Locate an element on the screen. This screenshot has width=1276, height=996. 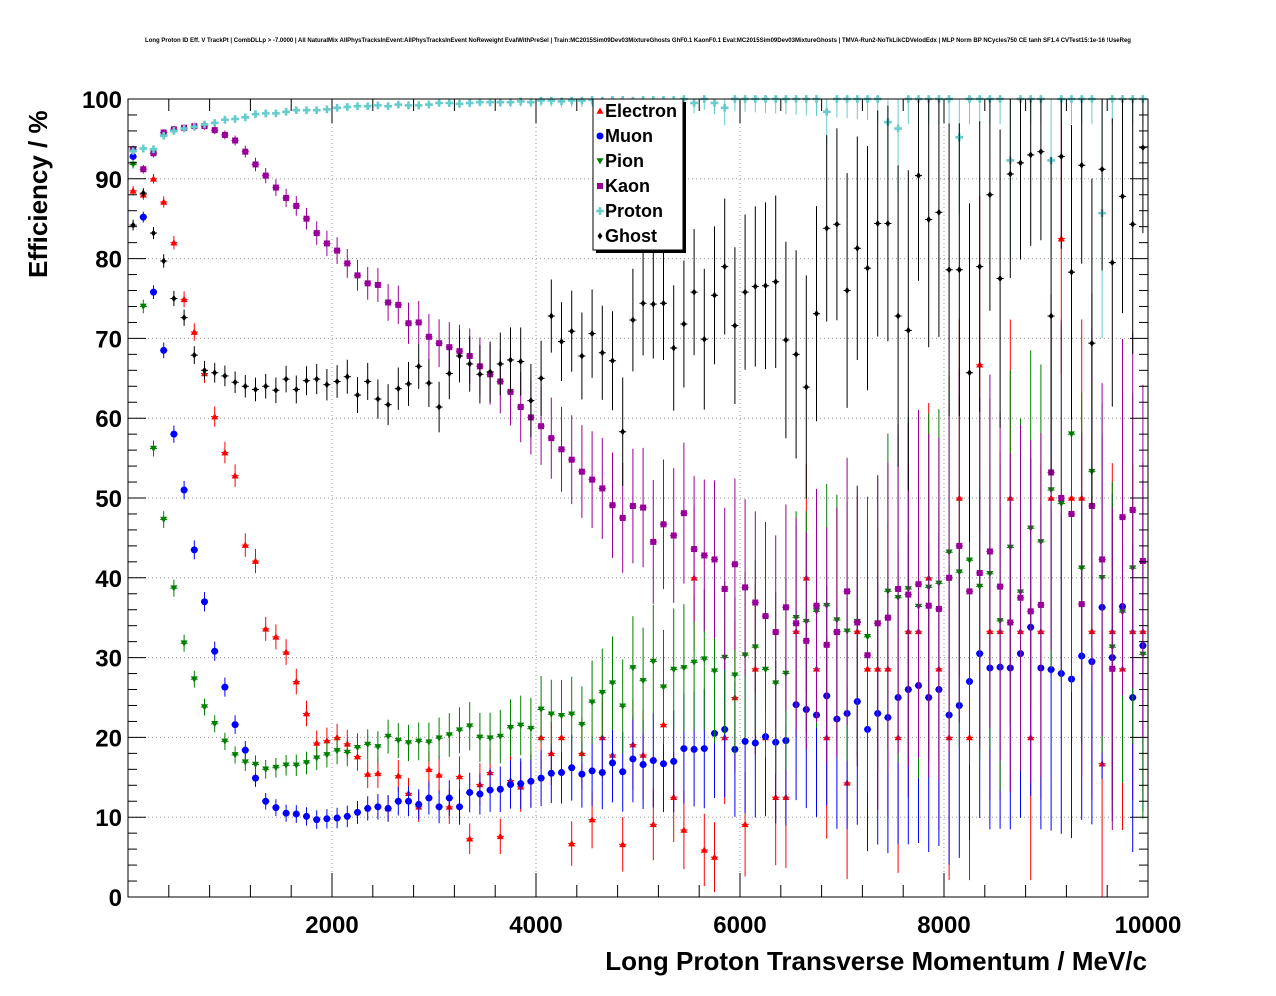
y-tick-label: 40 is located at coordinates (108, 579).